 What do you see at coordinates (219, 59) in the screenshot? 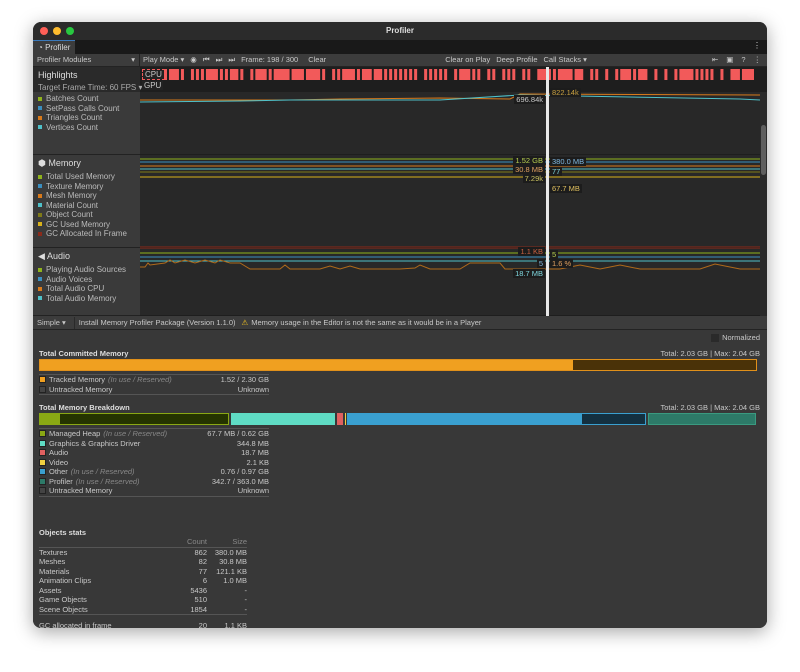
I see `next-frame-icon: ⏭` at bounding box center [219, 59].